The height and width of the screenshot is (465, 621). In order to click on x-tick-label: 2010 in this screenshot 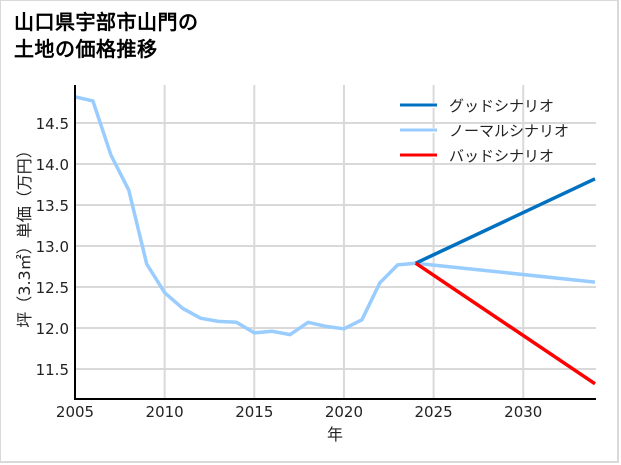, I will do `click(165, 412)`.